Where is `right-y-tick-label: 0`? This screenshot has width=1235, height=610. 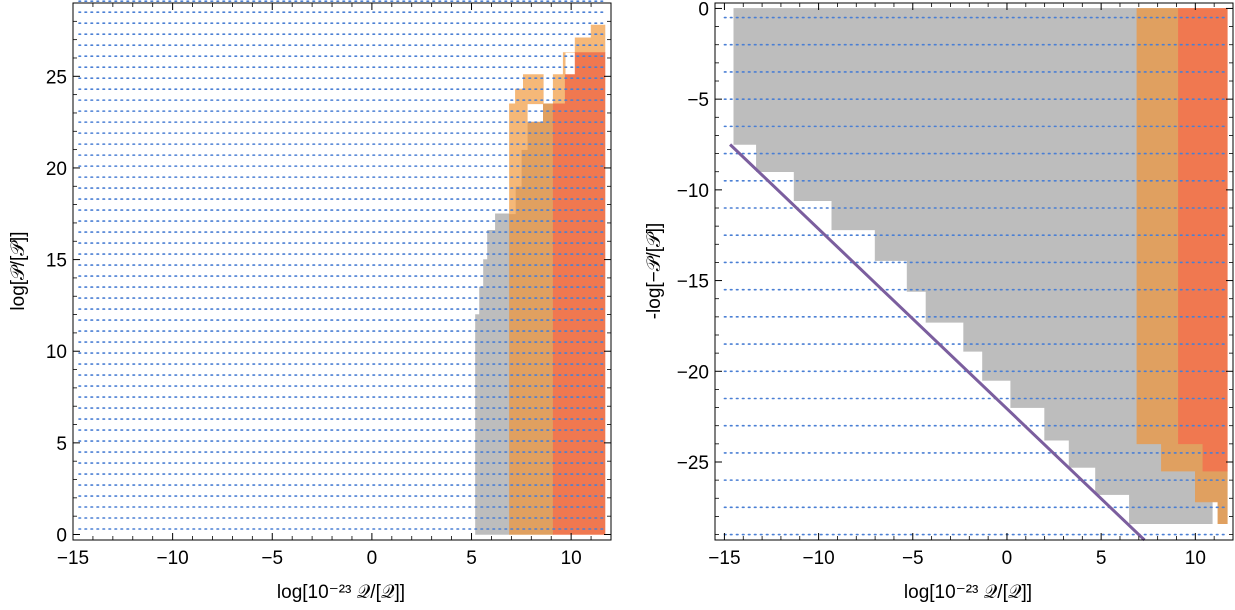 right-y-tick-label: 0 is located at coordinates (703, 10).